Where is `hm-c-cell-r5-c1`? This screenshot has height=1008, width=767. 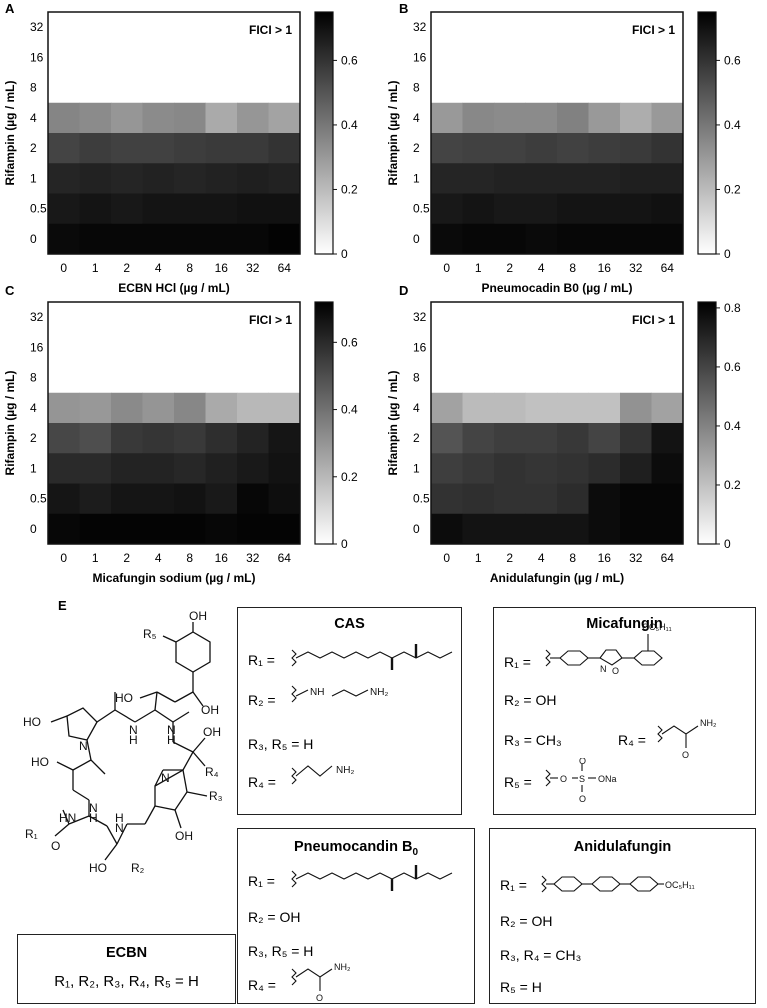 hm-c-cell-r5-c1 is located at coordinates (95, 468).